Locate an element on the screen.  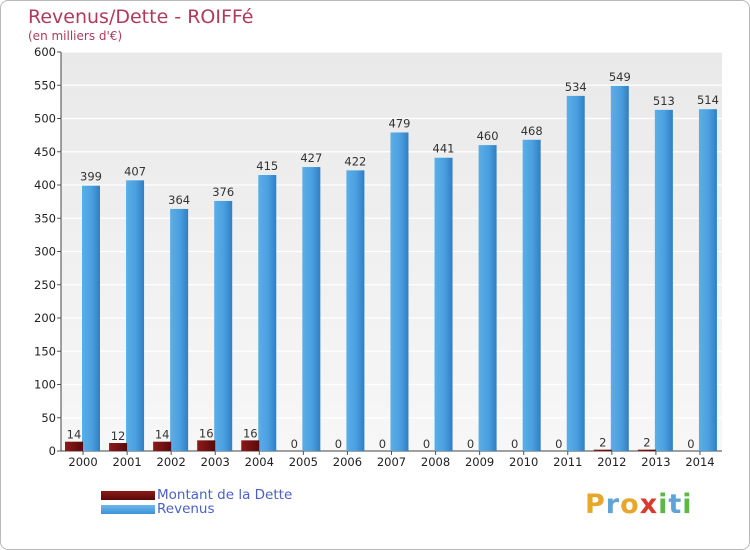
y-tick-label: 550 is located at coordinates (45, 85).